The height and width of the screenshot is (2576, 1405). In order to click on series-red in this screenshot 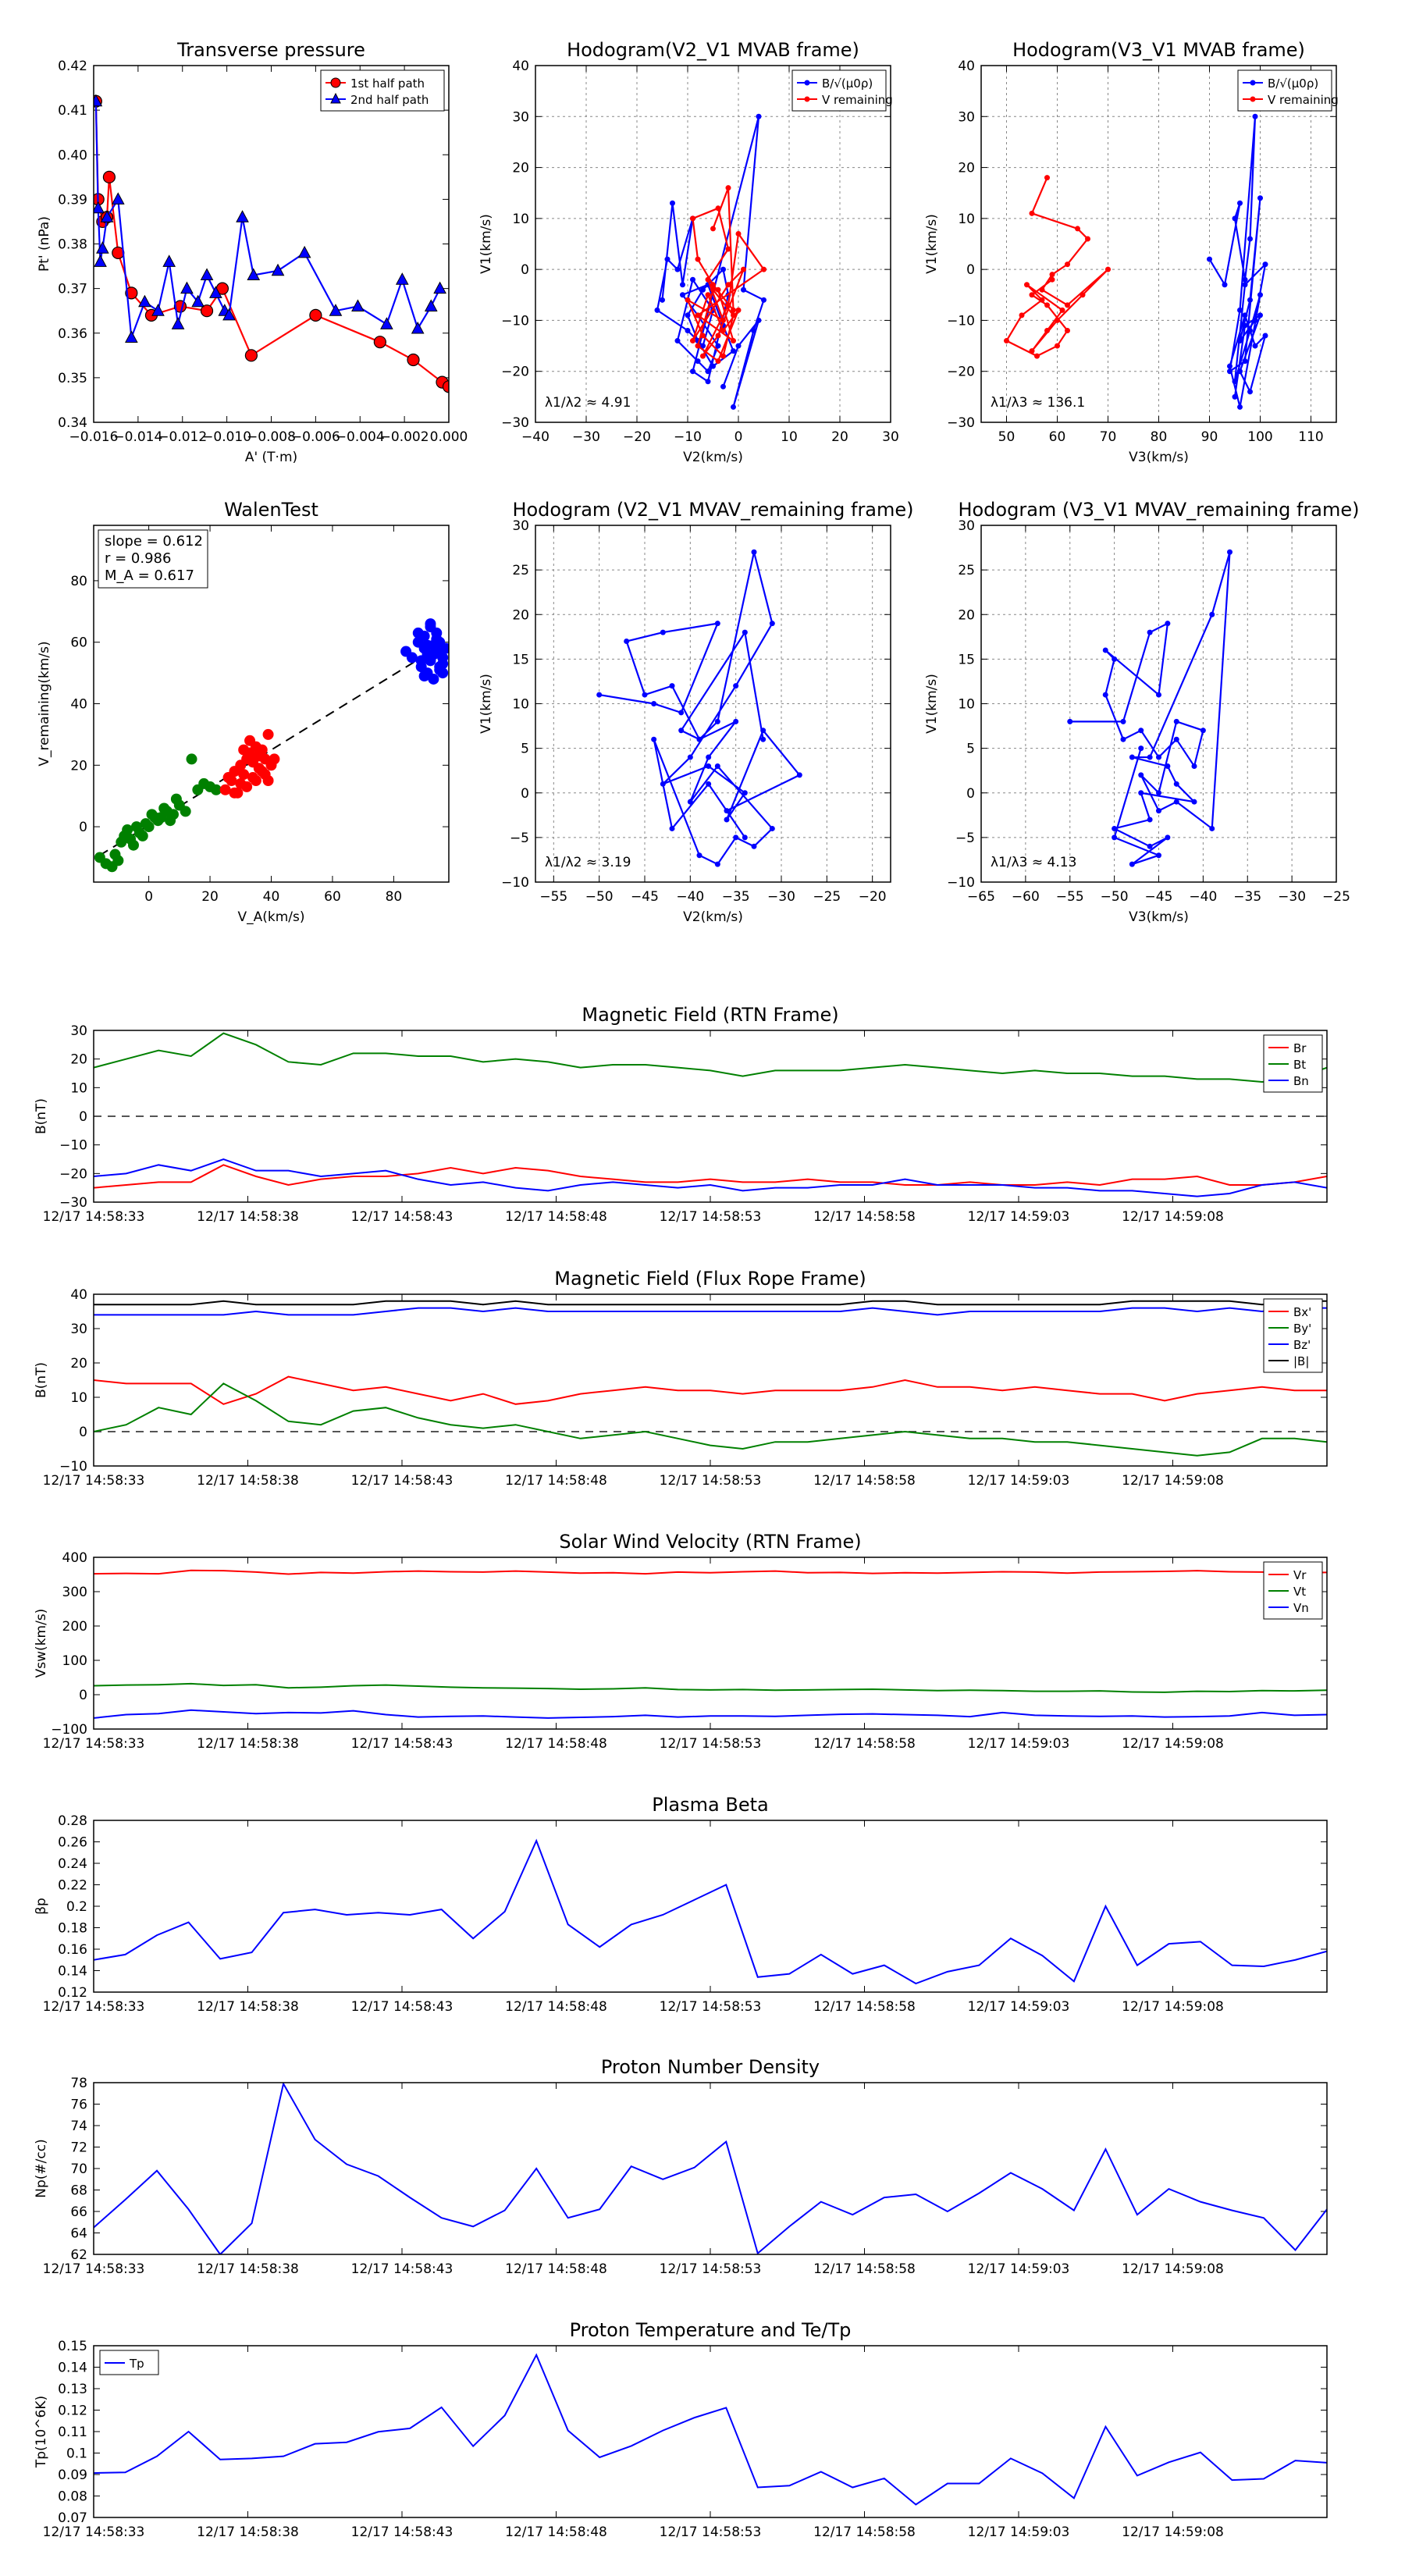, I will do `click(250, 763)`.